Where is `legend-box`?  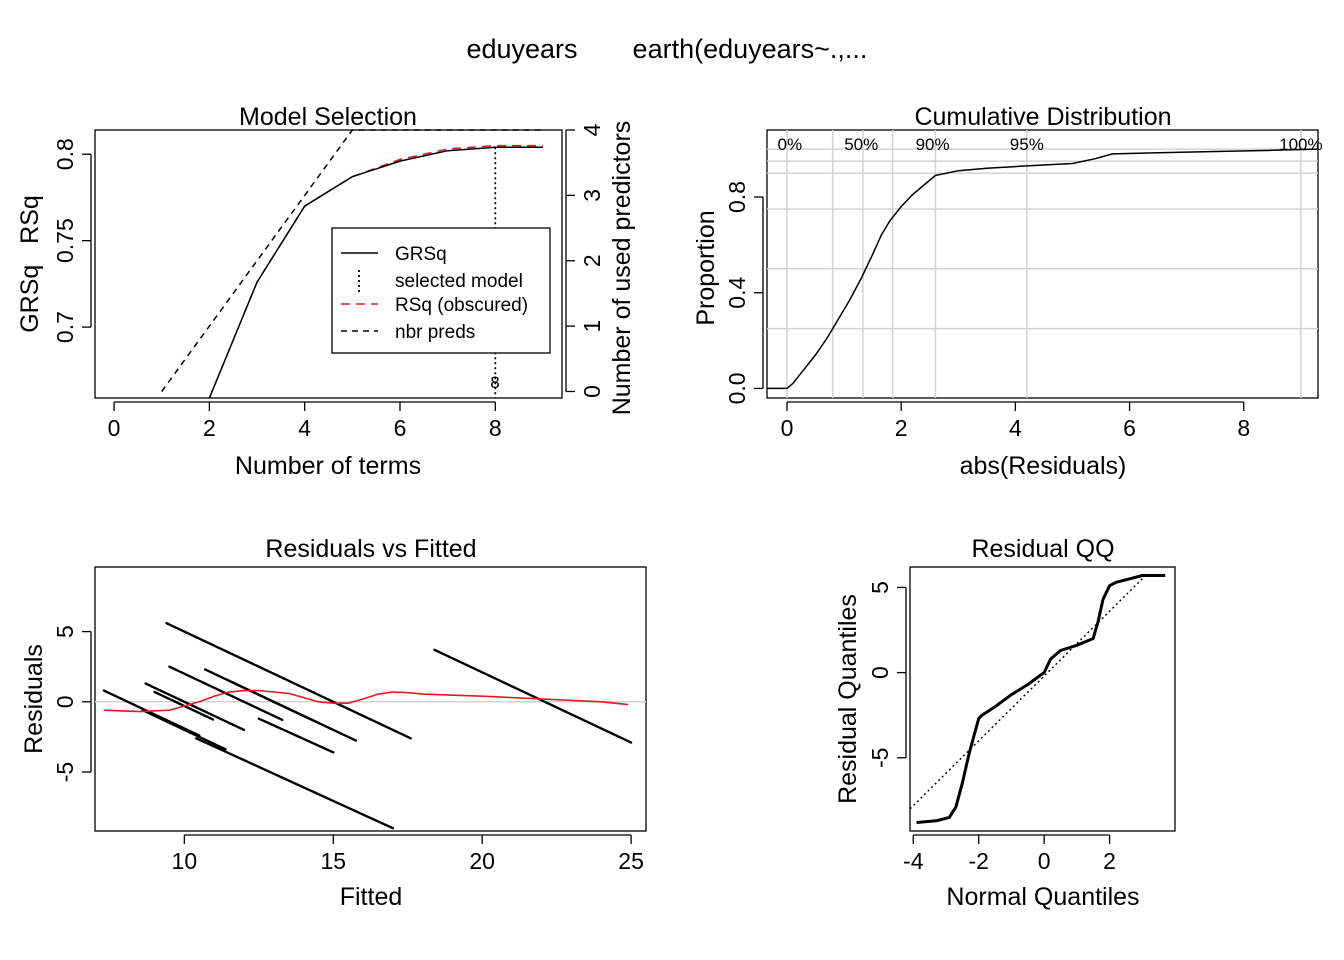 legend-box is located at coordinates (441, 290).